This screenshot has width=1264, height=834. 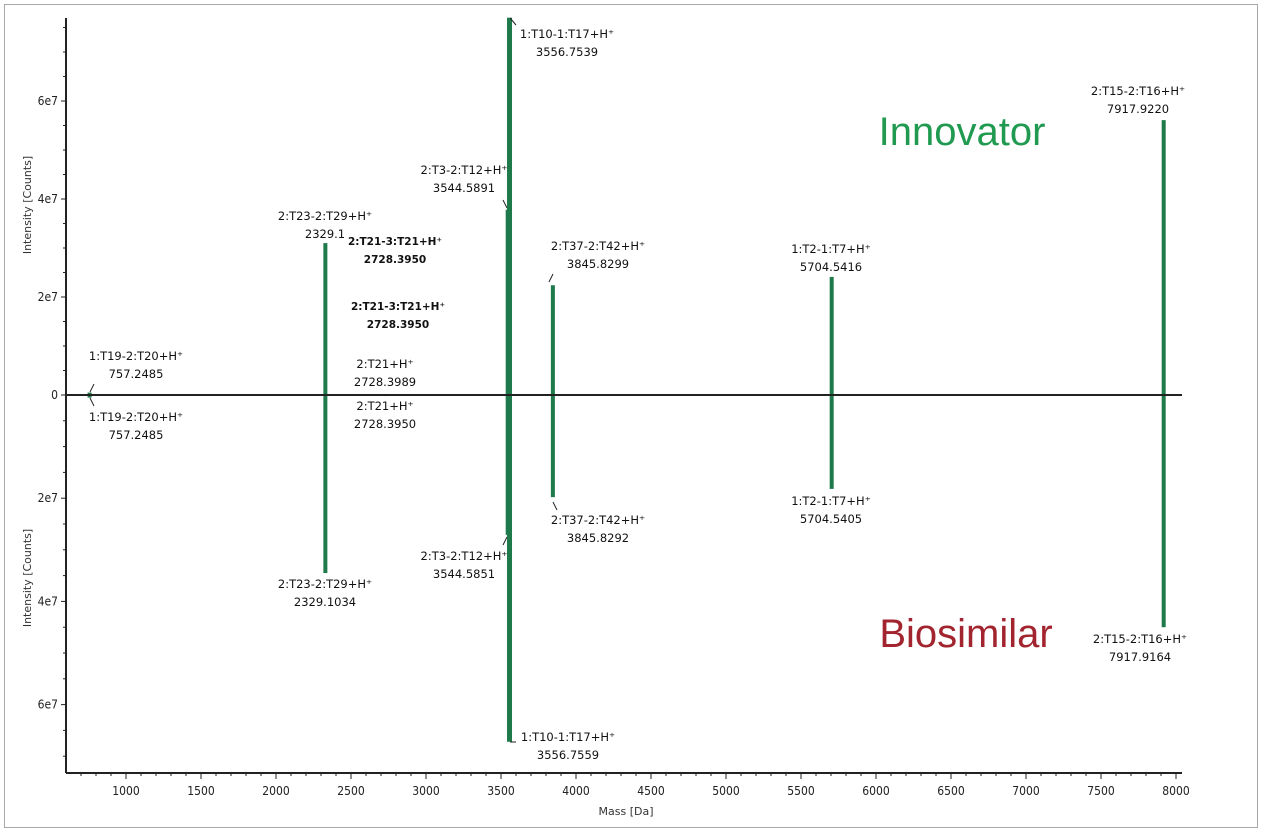 I want to click on peak-mass-label: 2329.1034, so click(x=325, y=602).